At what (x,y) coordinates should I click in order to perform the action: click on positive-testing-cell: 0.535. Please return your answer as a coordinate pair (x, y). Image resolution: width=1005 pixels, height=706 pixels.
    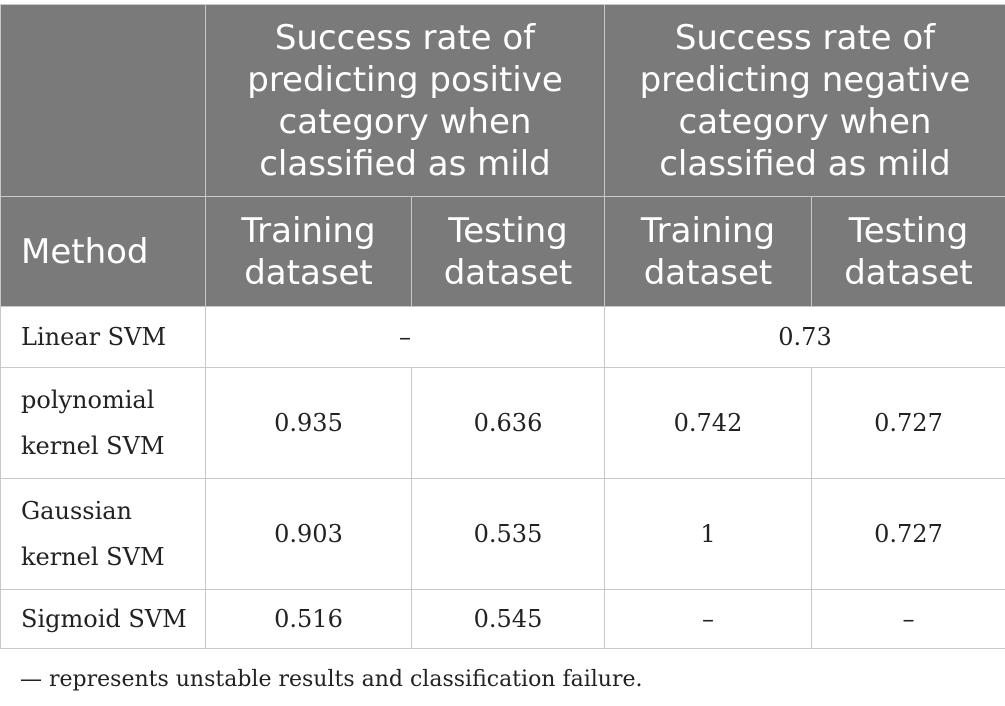
    Looking at the image, I should click on (508, 534).